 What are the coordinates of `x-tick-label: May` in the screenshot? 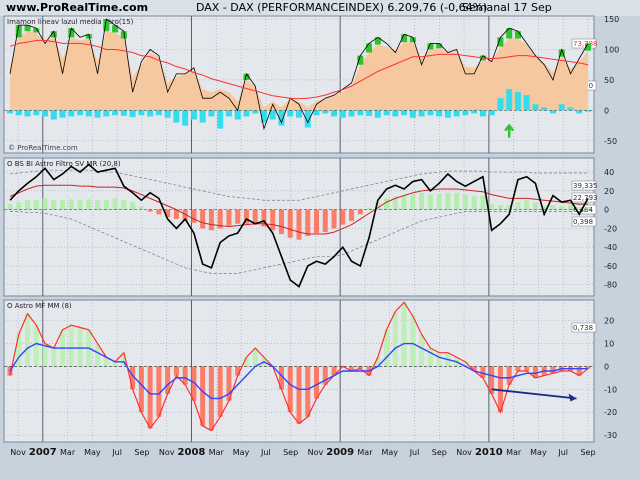 It's located at (389, 452).